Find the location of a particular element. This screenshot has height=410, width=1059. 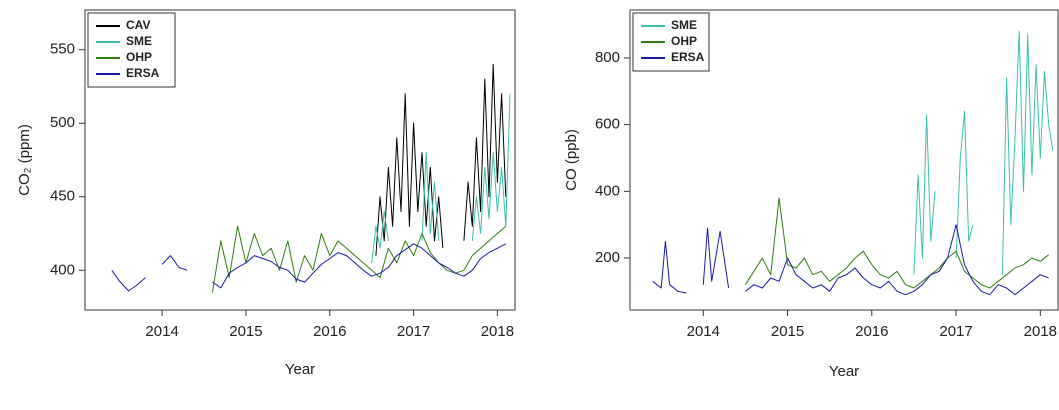

y-axis-label: CO (ppb) is located at coordinates (571, 160).